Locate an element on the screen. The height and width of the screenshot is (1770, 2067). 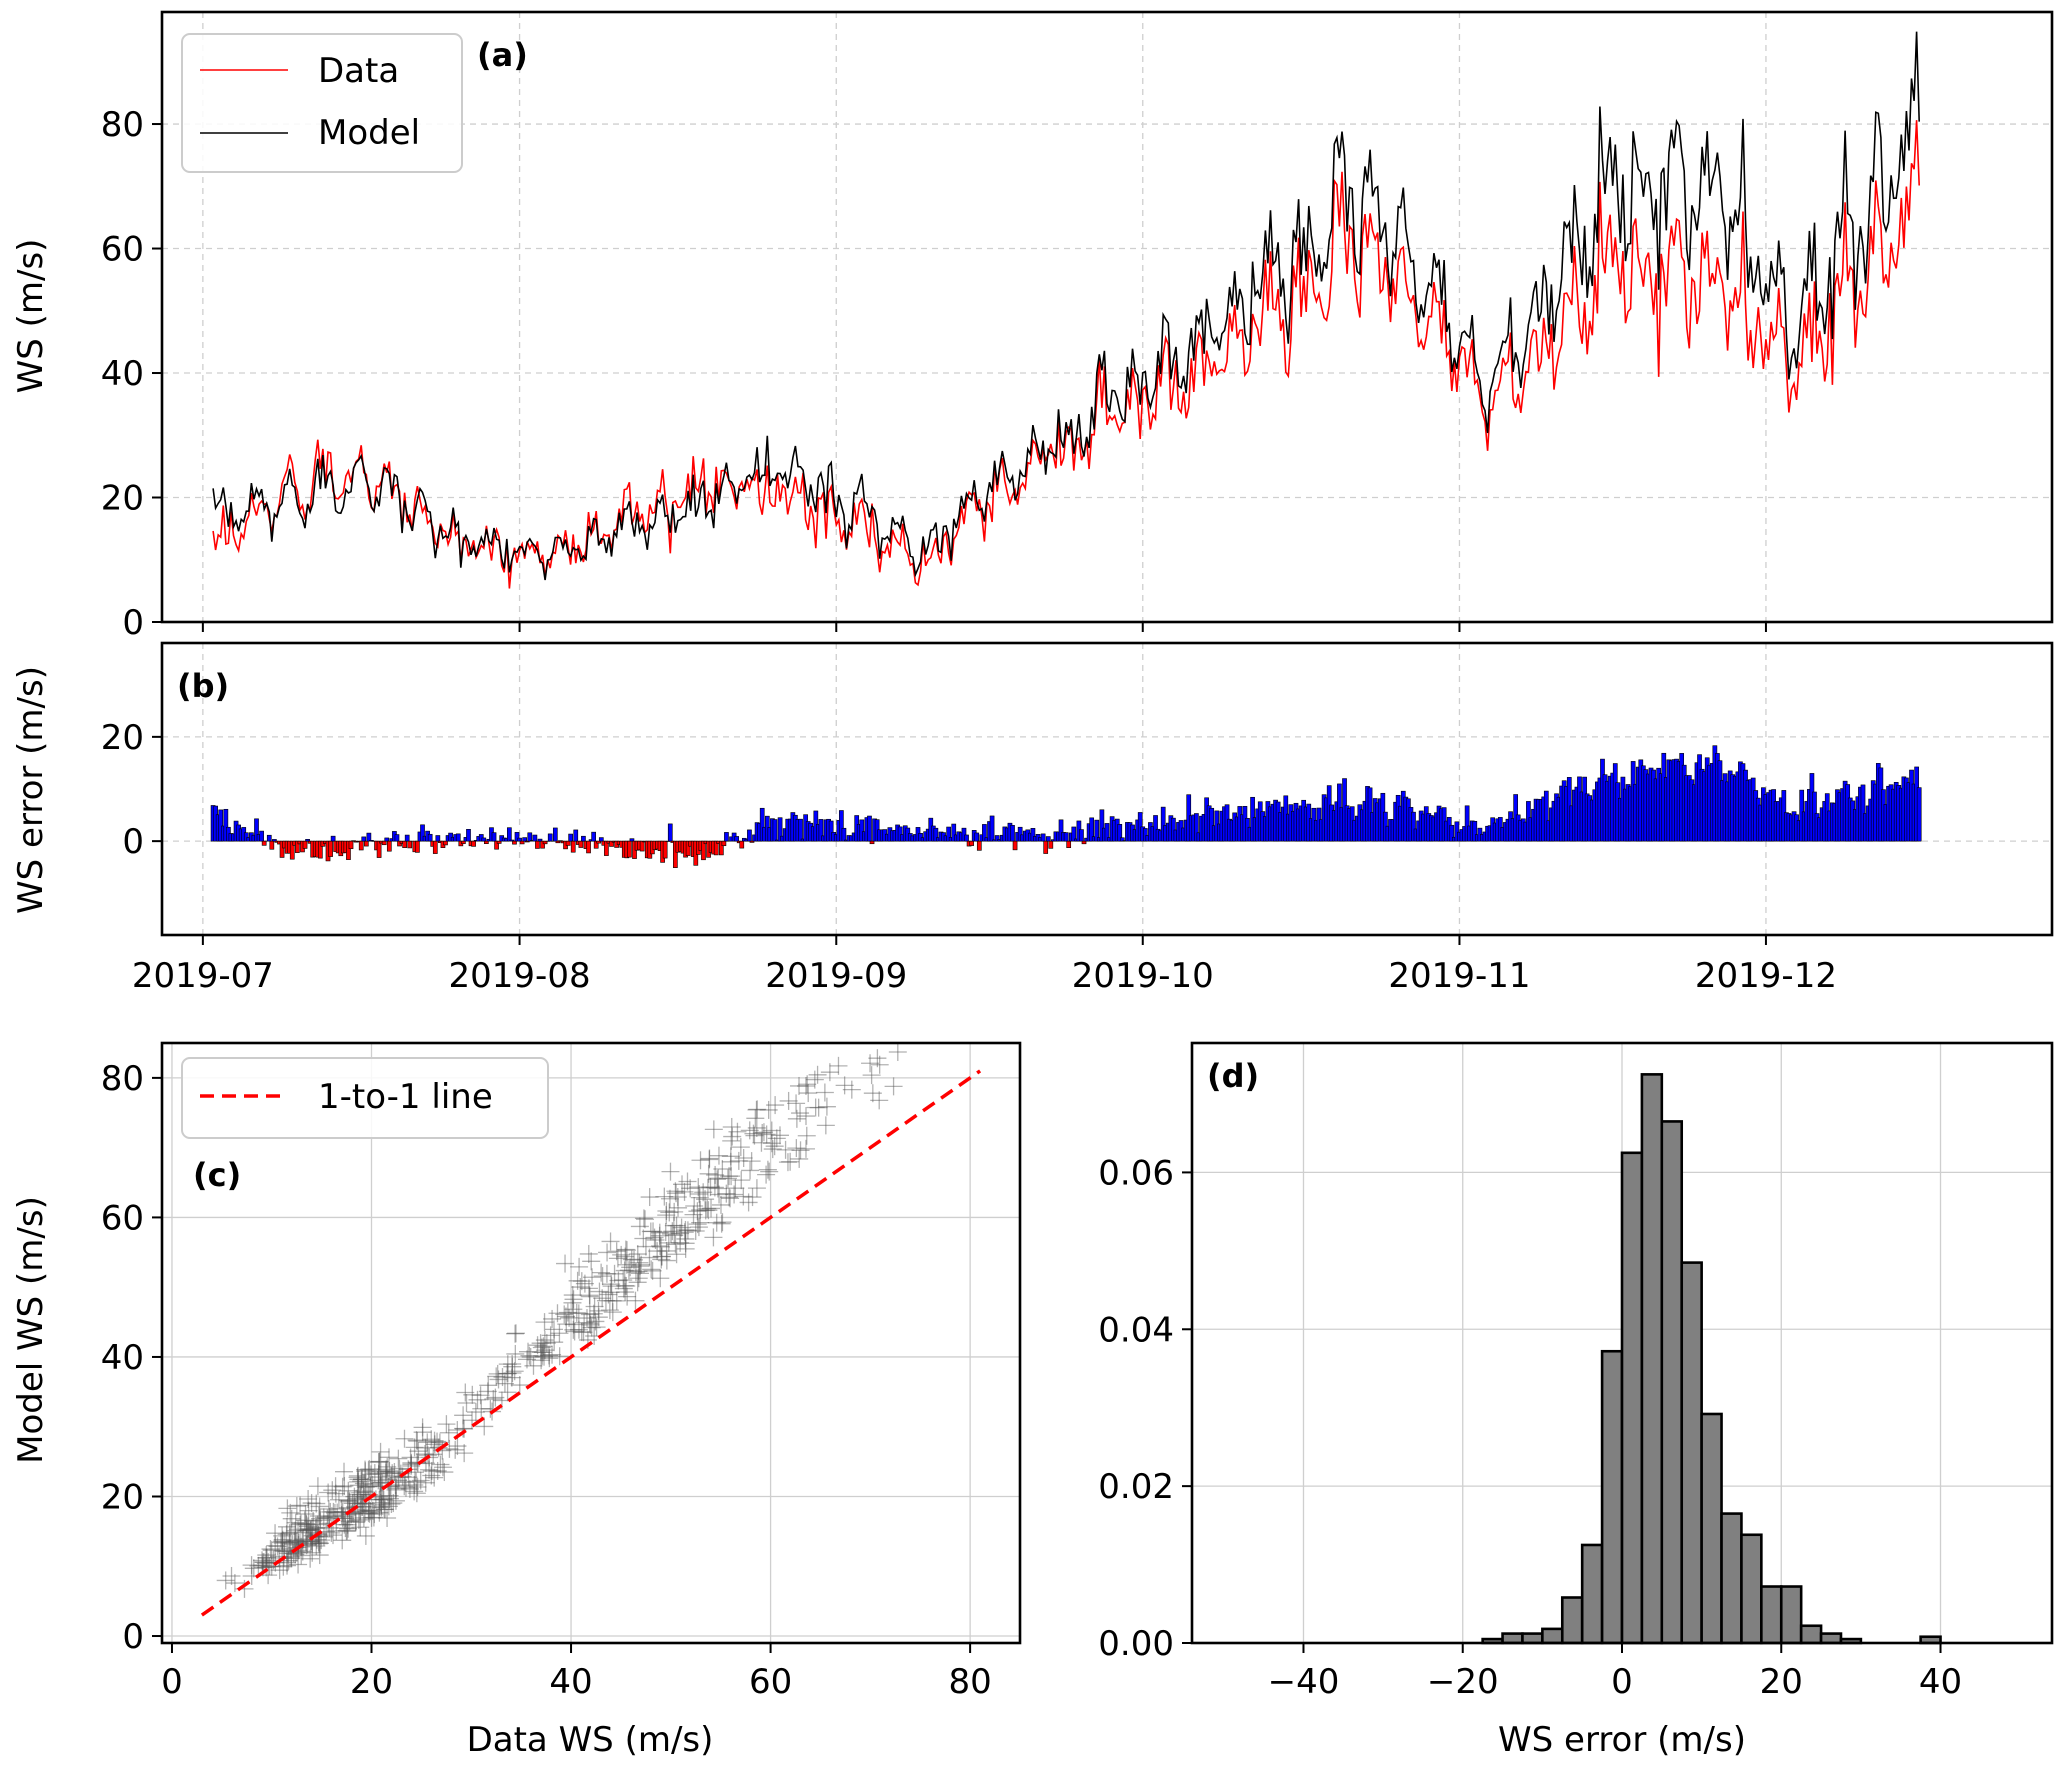
x-tick-label: −40 is located at coordinates (1304, 1682).